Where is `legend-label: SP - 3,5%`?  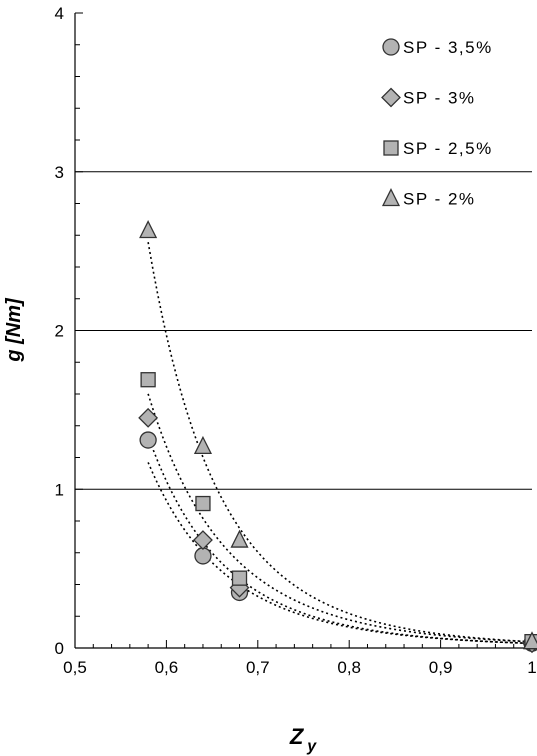 legend-label: SP - 3,5% is located at coordinates (448, 47).